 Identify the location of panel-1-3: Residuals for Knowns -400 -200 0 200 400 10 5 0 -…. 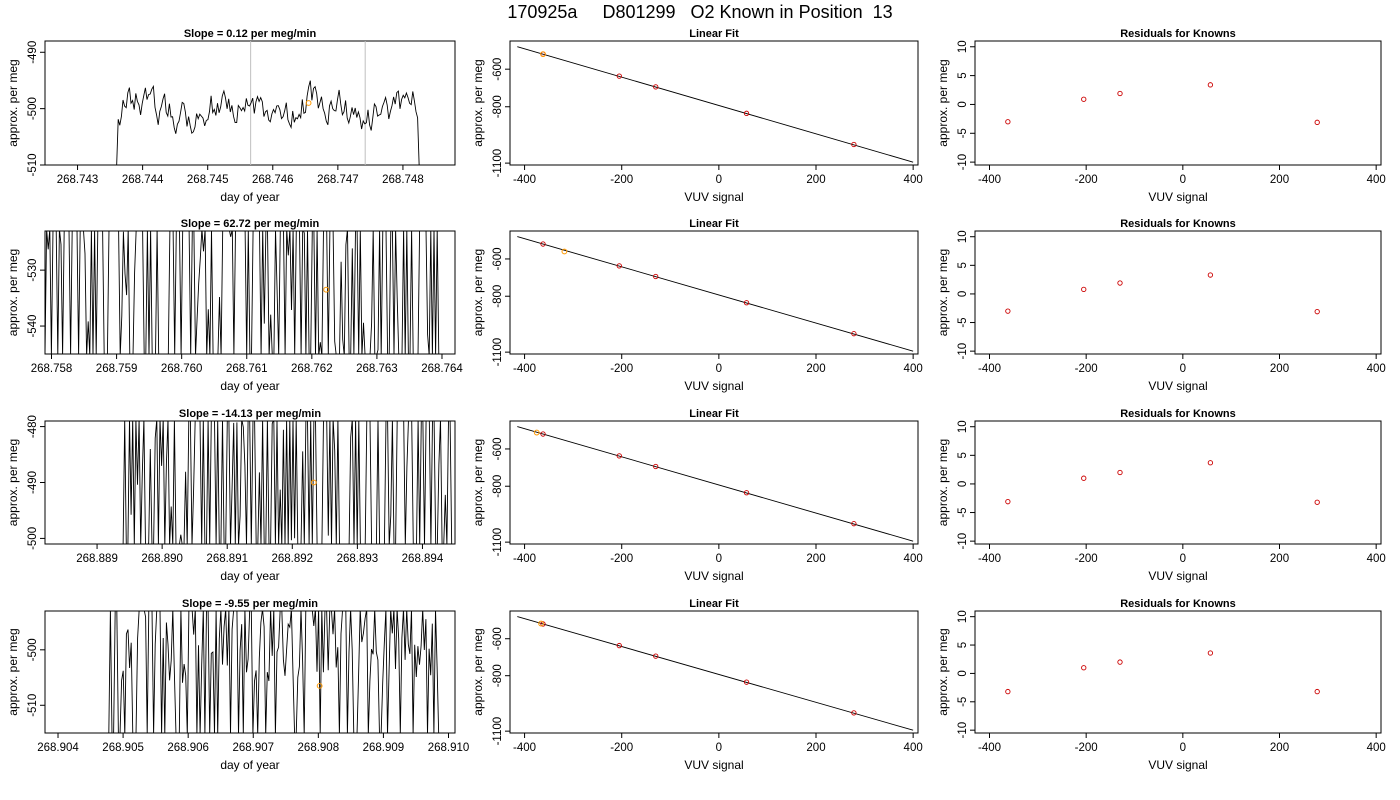
(1161, 116).